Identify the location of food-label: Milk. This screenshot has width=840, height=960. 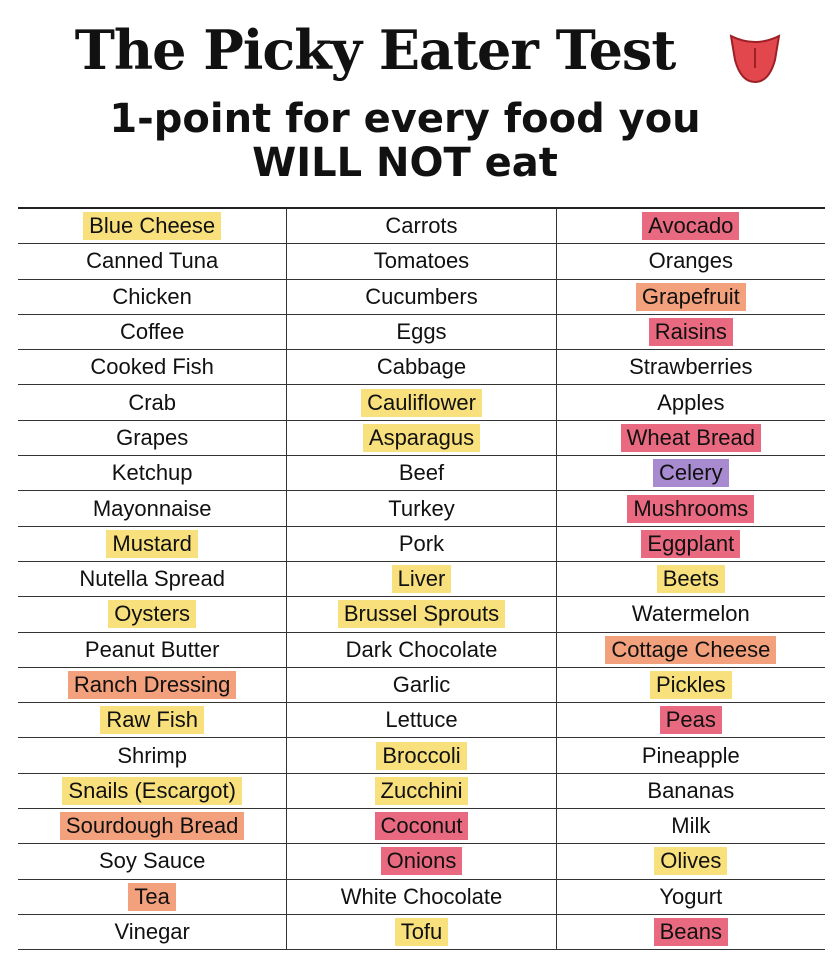
(691, 826).